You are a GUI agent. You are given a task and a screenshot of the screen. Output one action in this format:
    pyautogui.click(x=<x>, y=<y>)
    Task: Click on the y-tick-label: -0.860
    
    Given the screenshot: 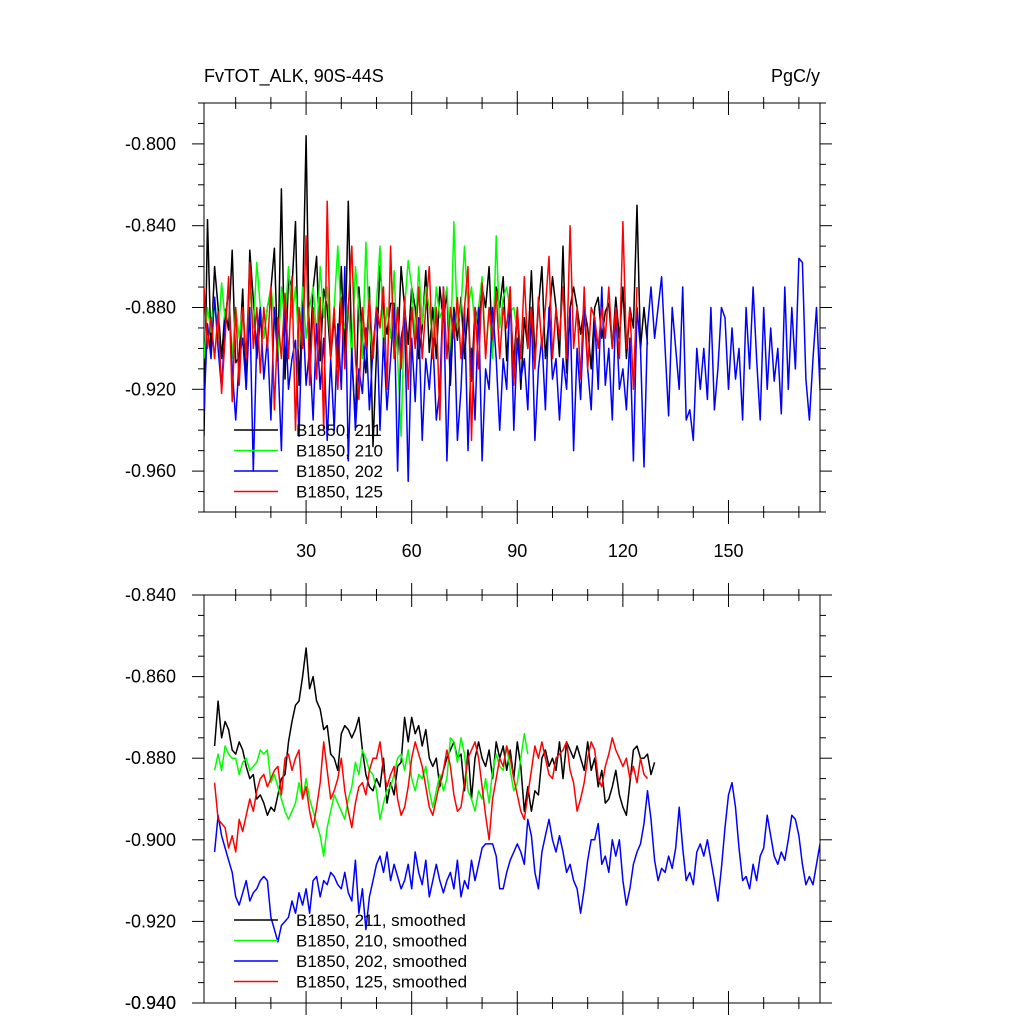 What is the action you would take?
    pyautogui.click(x=150, y=677)
    